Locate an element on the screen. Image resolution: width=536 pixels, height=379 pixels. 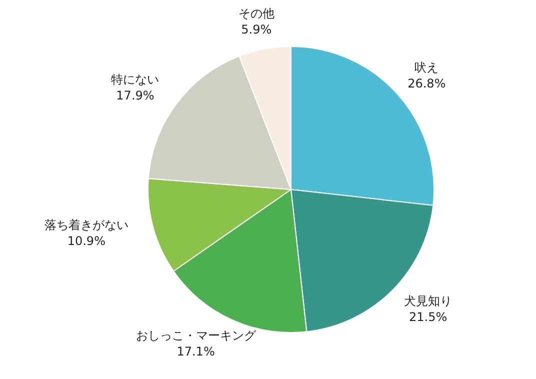
data-label: 10.9% is located at coordinates (86, 241).